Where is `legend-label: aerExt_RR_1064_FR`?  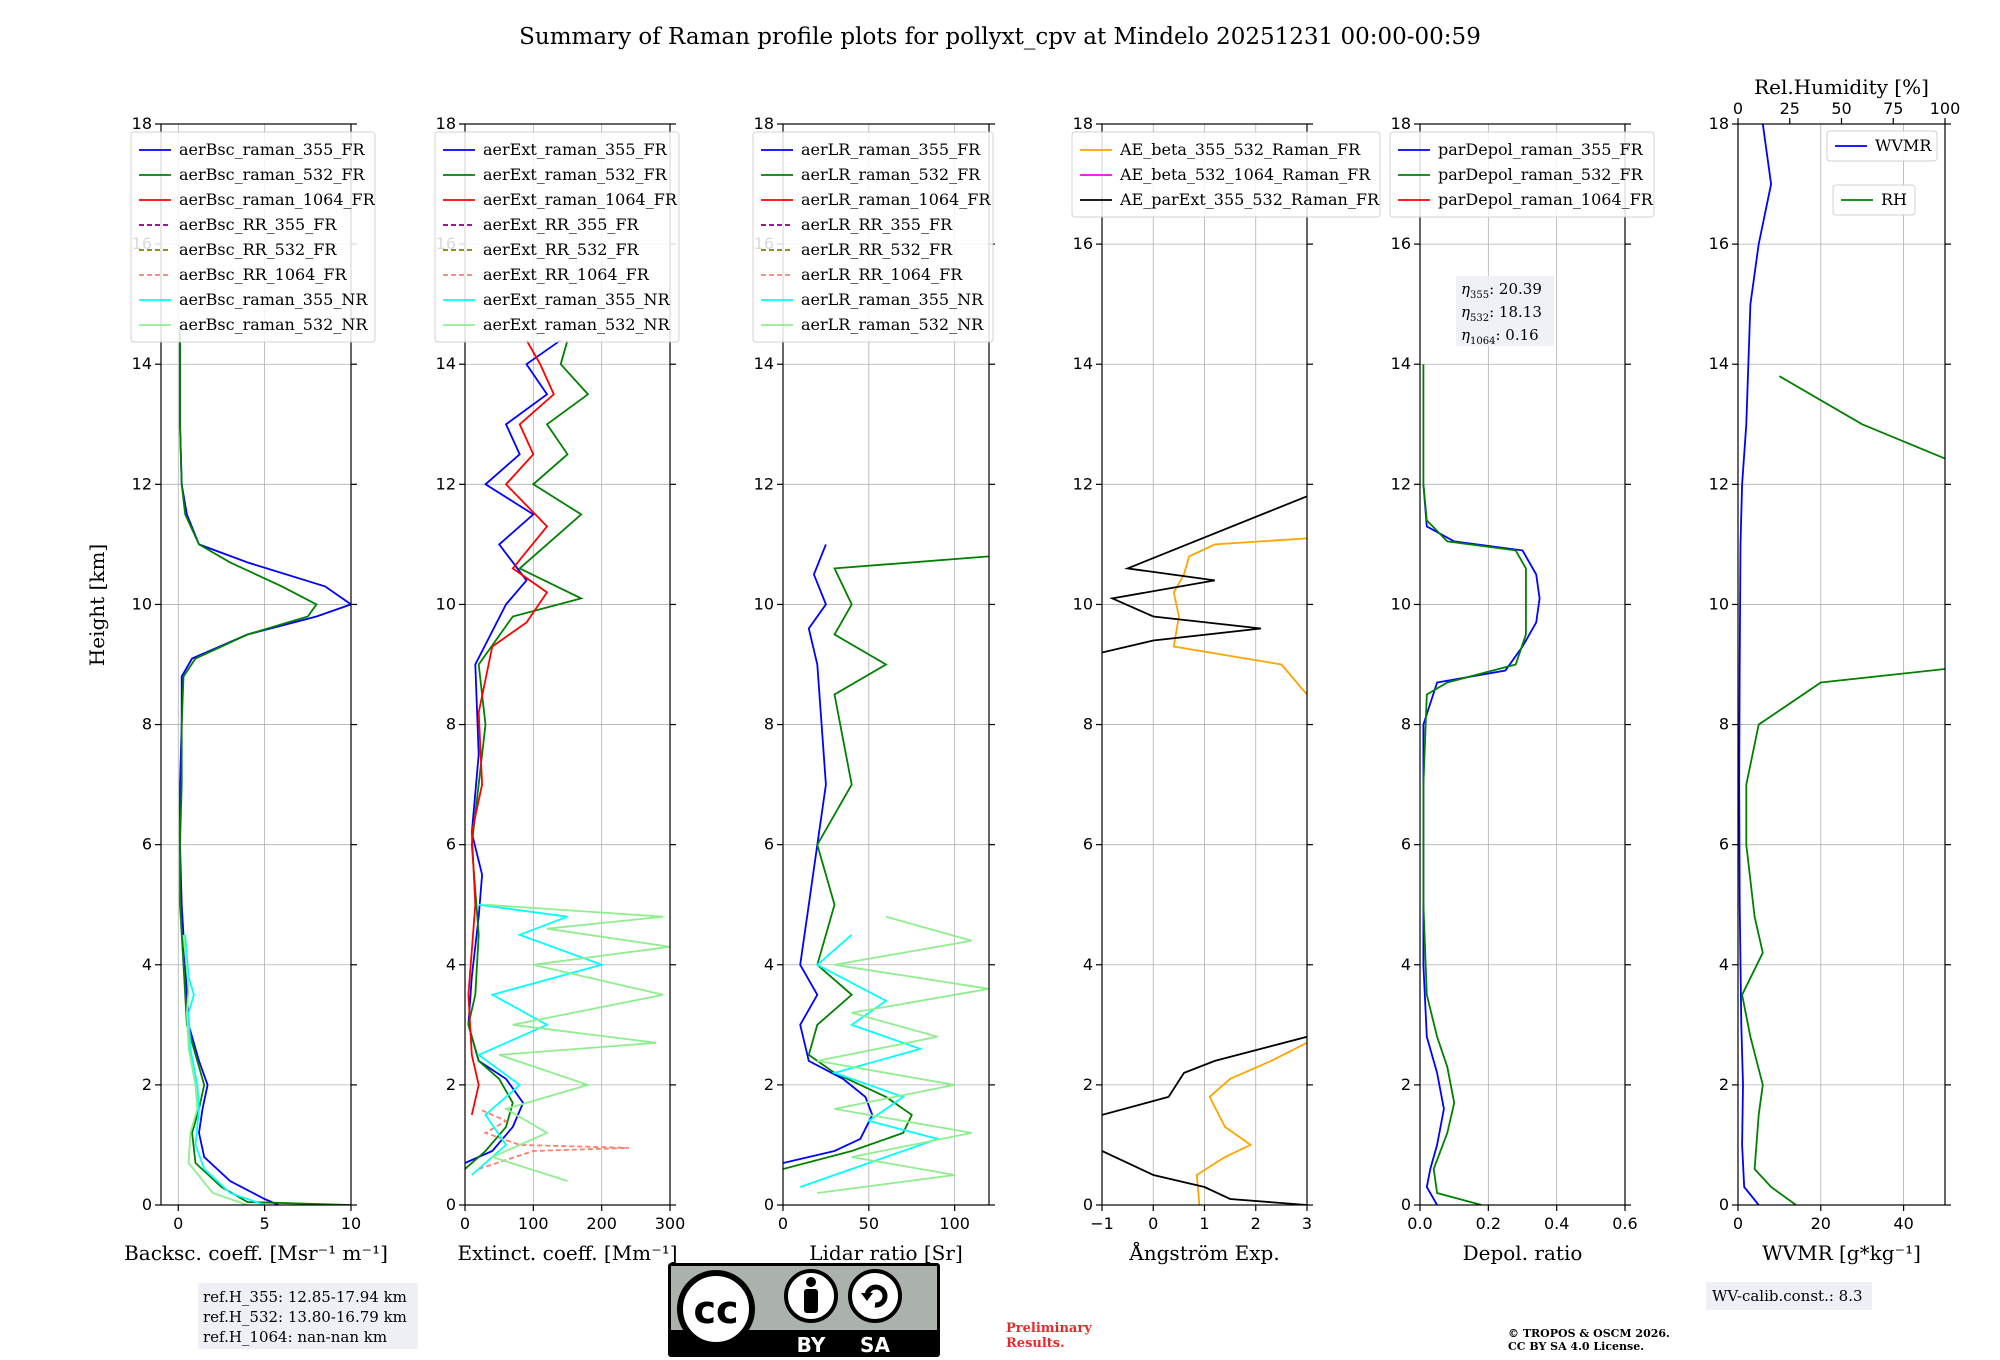 legend-label: aerExt_RR_1064_FR is located at coordinates (566, 274).